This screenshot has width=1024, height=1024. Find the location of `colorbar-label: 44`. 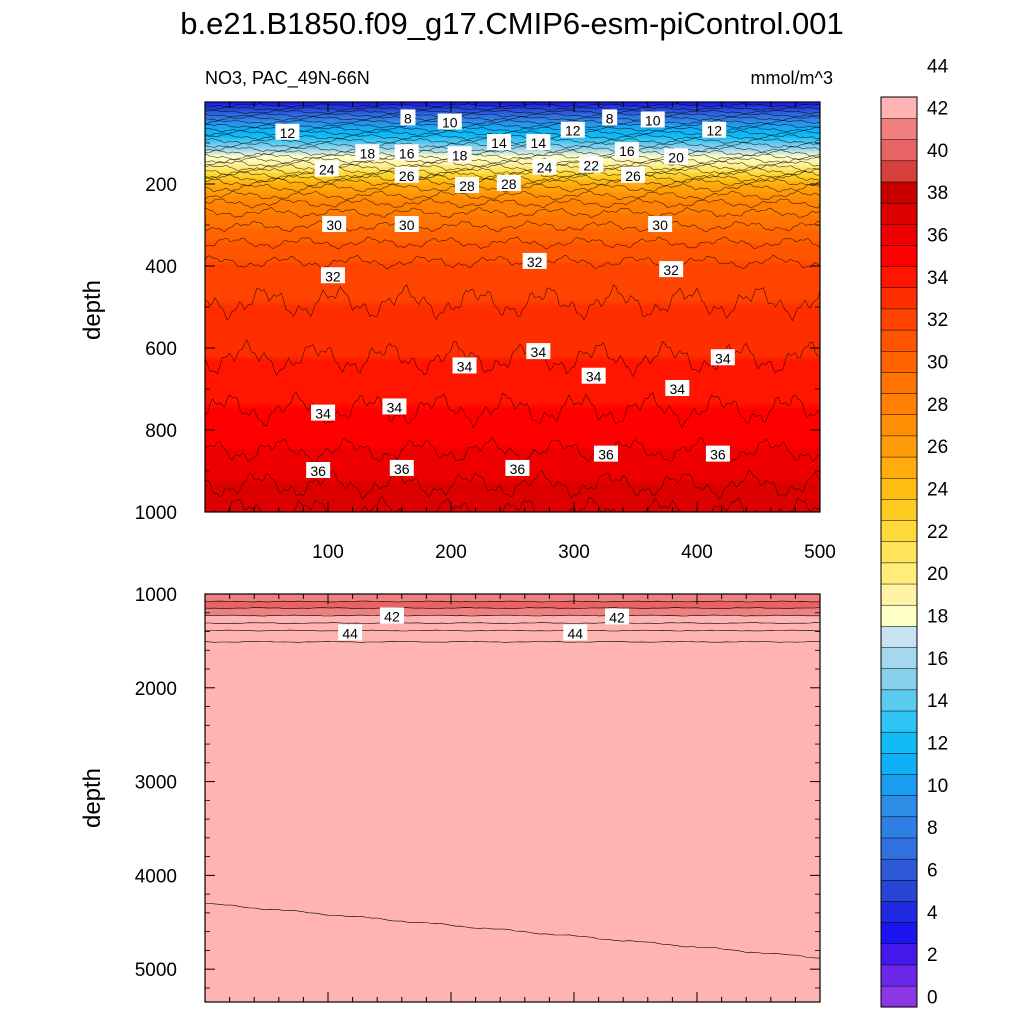

colorbar-label: 44 is located at coordinates (938, 66).